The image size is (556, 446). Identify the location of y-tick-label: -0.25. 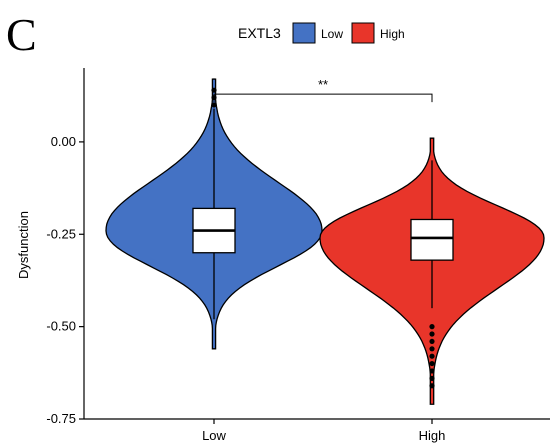
(61, 233).